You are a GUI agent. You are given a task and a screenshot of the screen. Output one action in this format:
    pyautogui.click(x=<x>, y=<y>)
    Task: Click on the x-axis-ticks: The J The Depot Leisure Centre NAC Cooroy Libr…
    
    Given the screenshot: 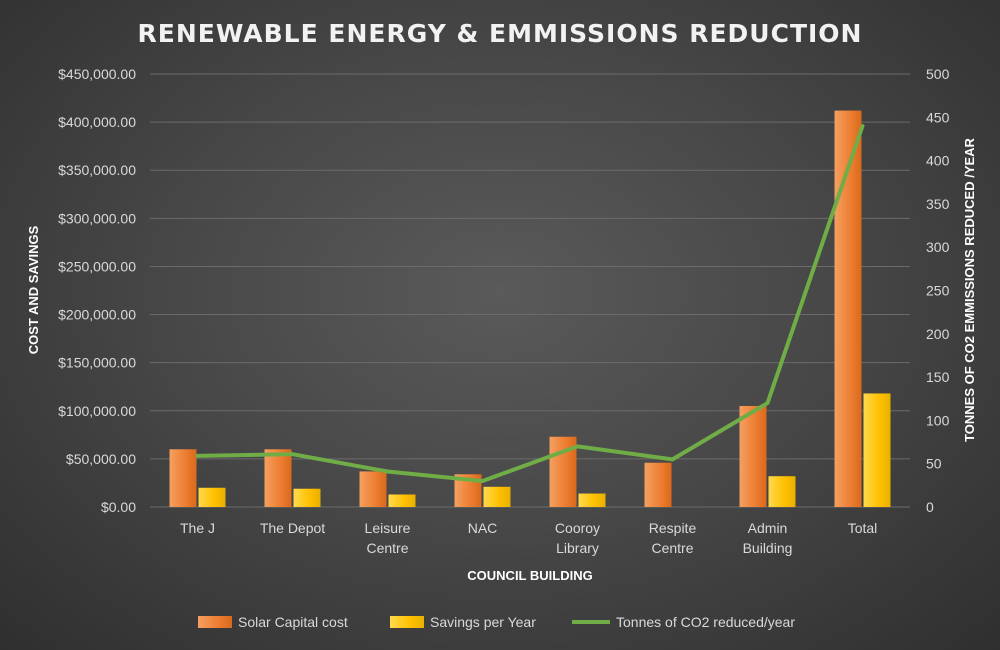 What is the action you would take?
    pyautogui.click(x=528, y=538)
    